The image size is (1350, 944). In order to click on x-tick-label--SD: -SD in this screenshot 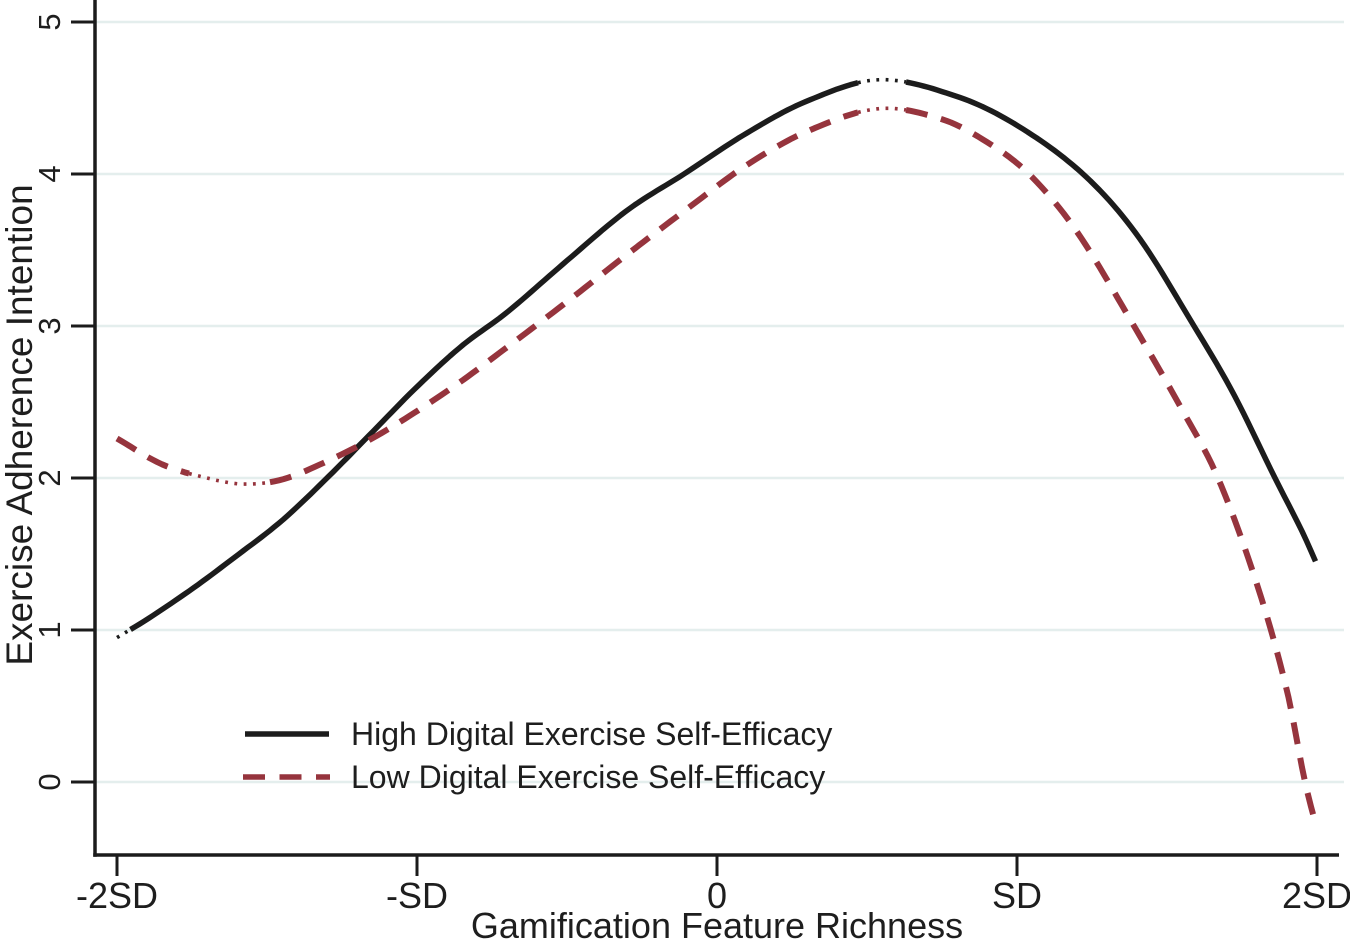, I will do `click(417, 895)`.